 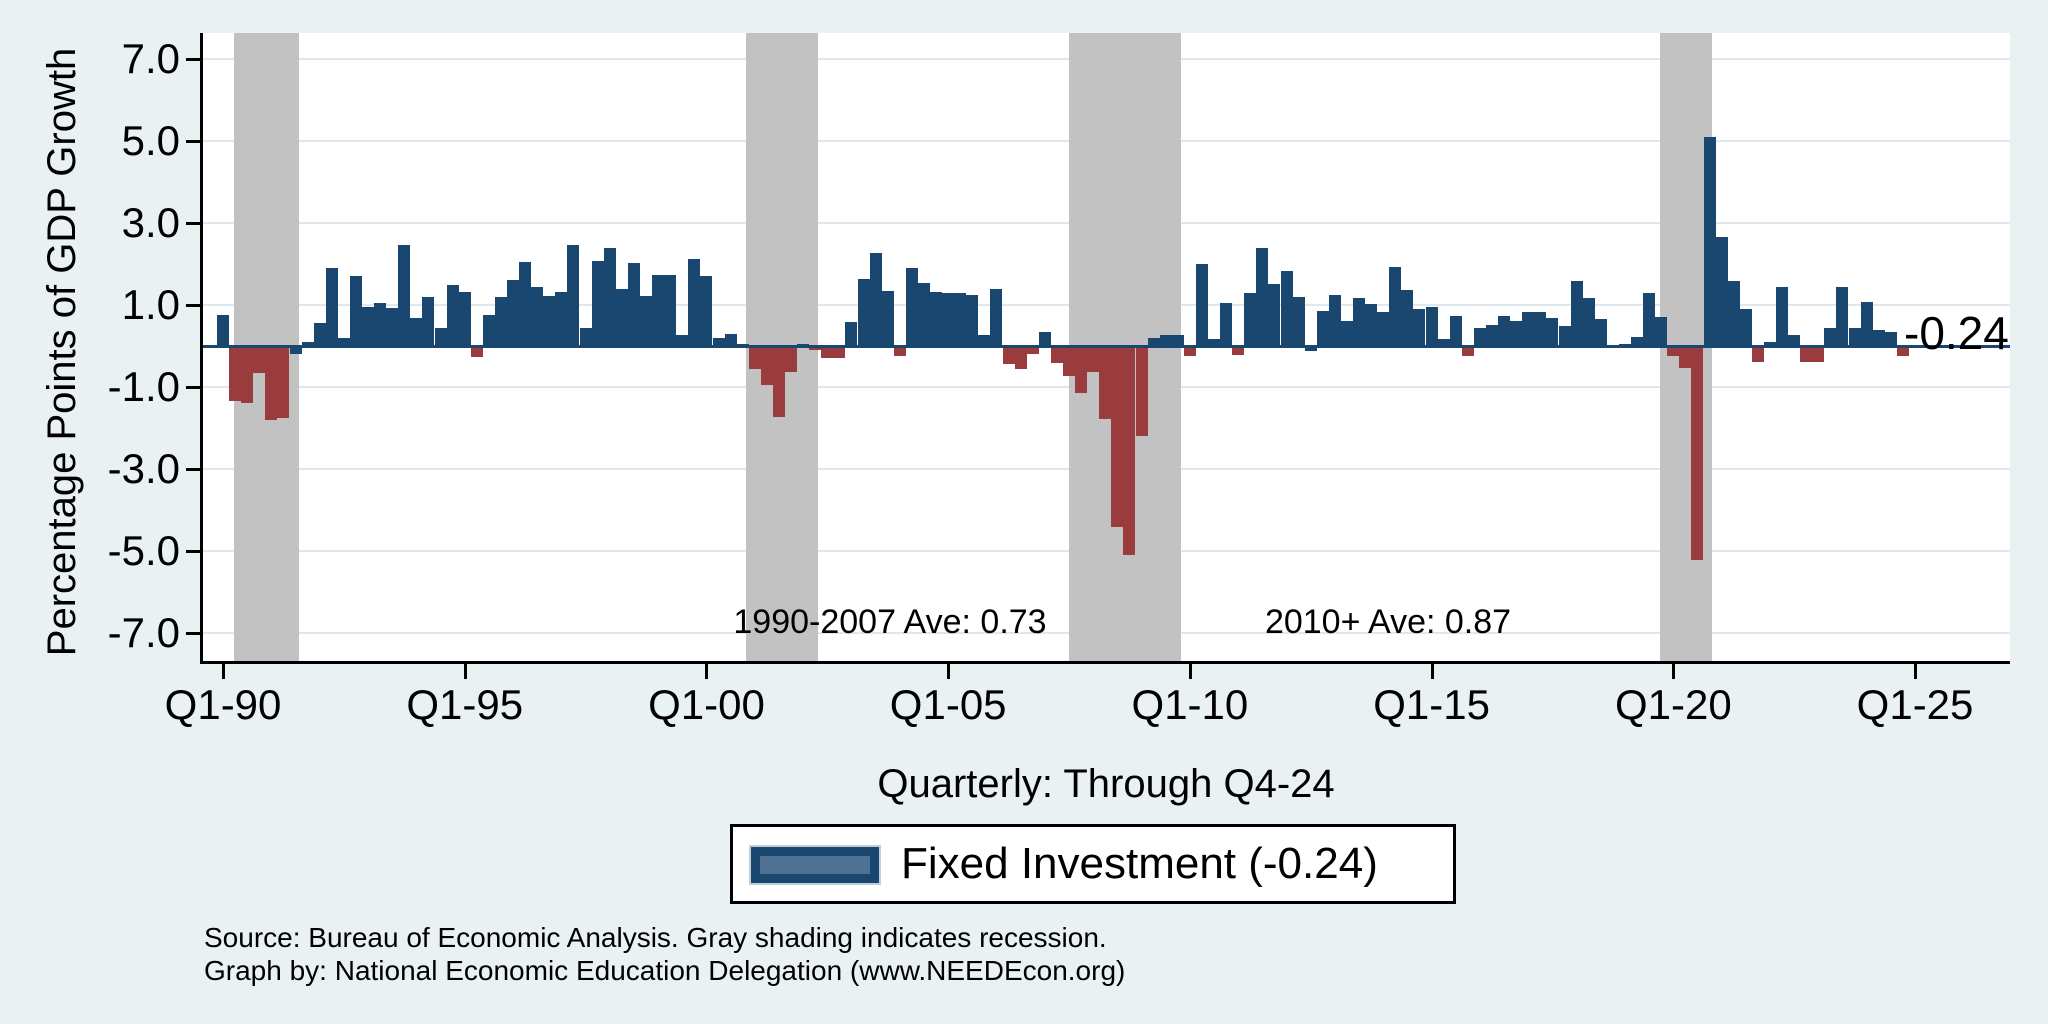 What do you see at coordinates (465, 704) in the screenshot?
I see `x-tick-label-Q1-95: Q1-95` at bounding box center [465, 704].